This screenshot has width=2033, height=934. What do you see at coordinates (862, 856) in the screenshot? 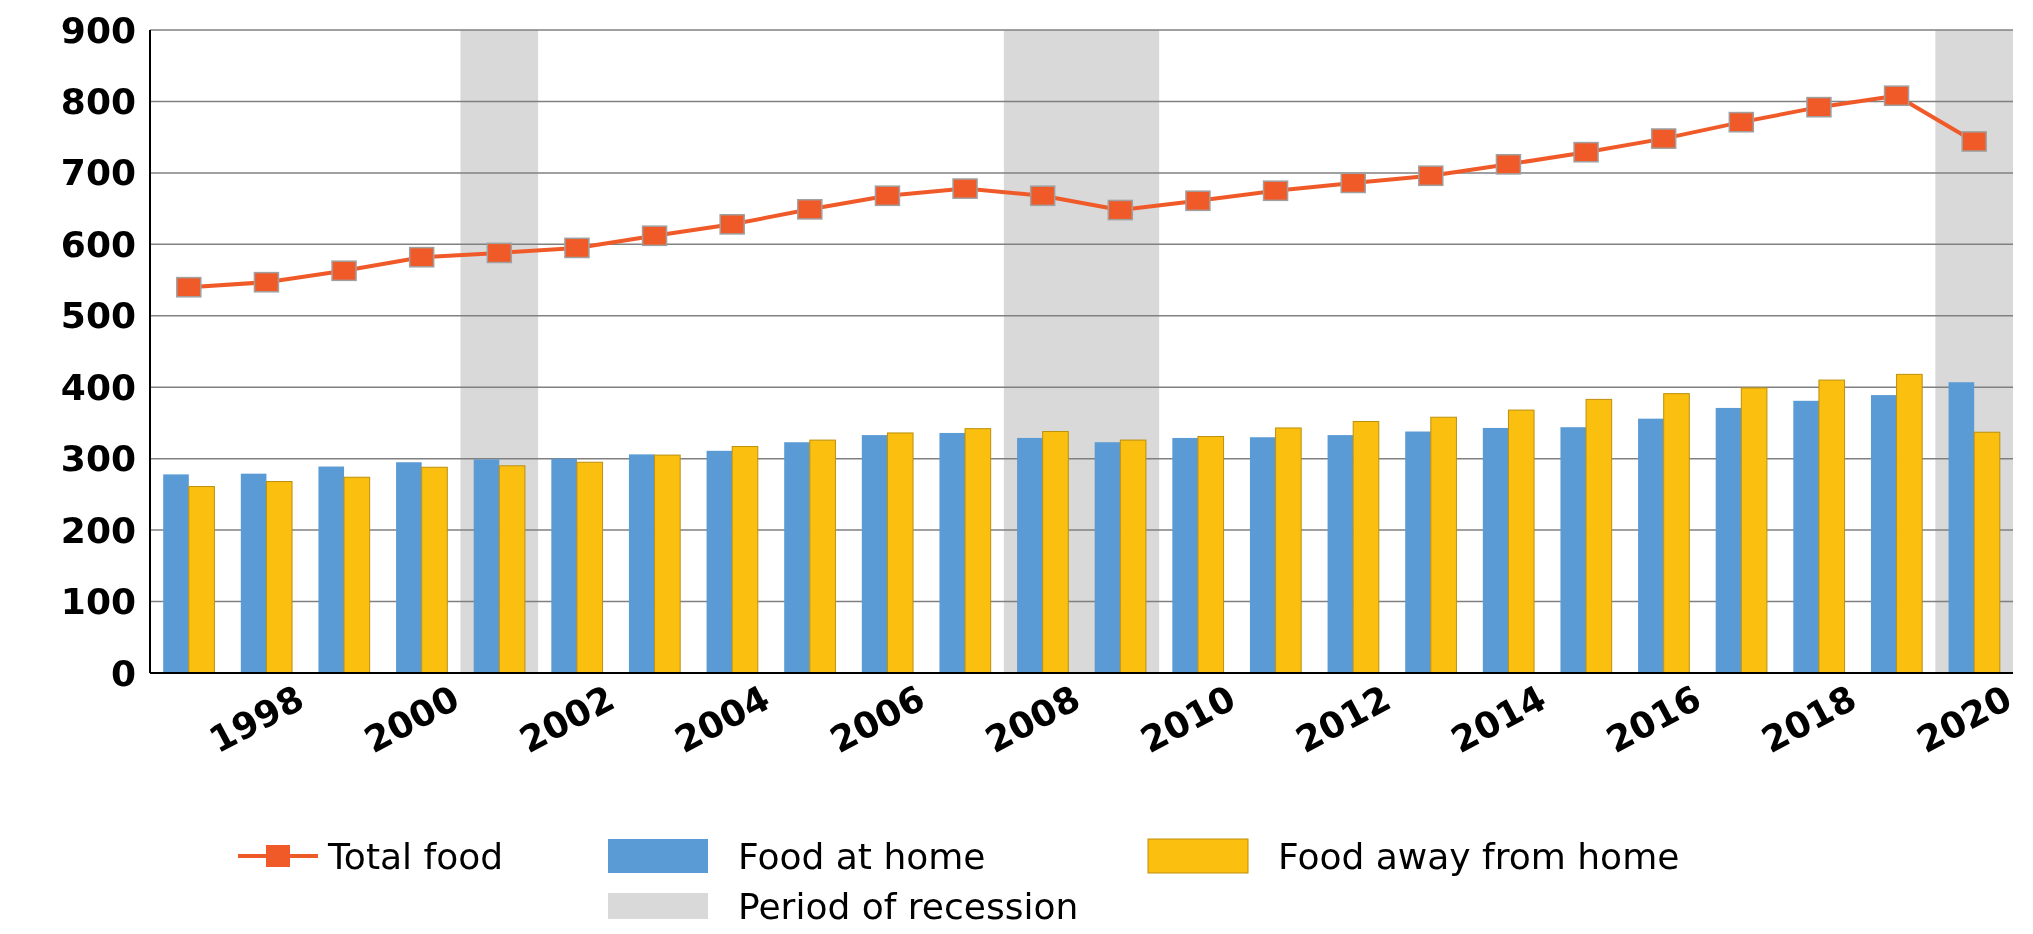
I see `legend-label: Food at home` at bounding box center [862, 856].